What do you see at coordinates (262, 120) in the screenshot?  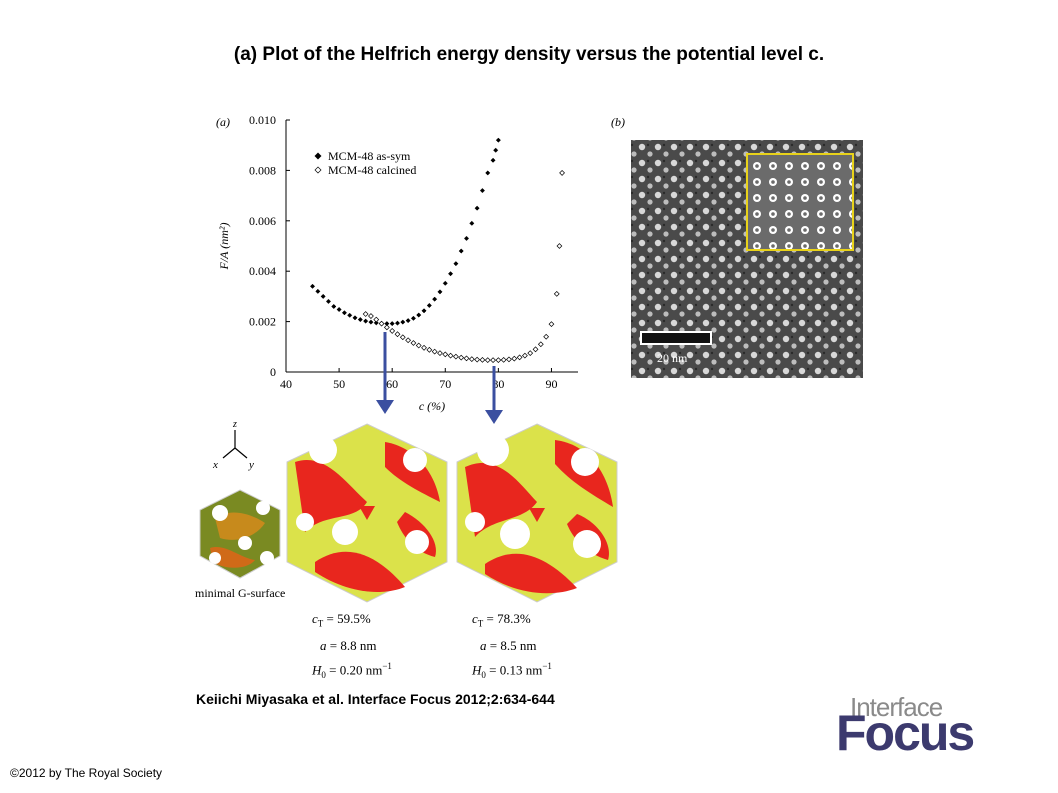 I see `y-tick-label: 0.010` at bounding box center [262, 120].